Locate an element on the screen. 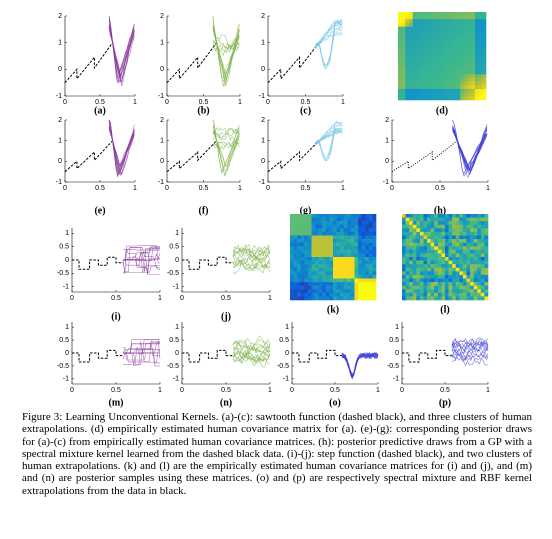 This screenshot has height=539, width=552. panel-label: (b) is located at coordinates (203, 110).